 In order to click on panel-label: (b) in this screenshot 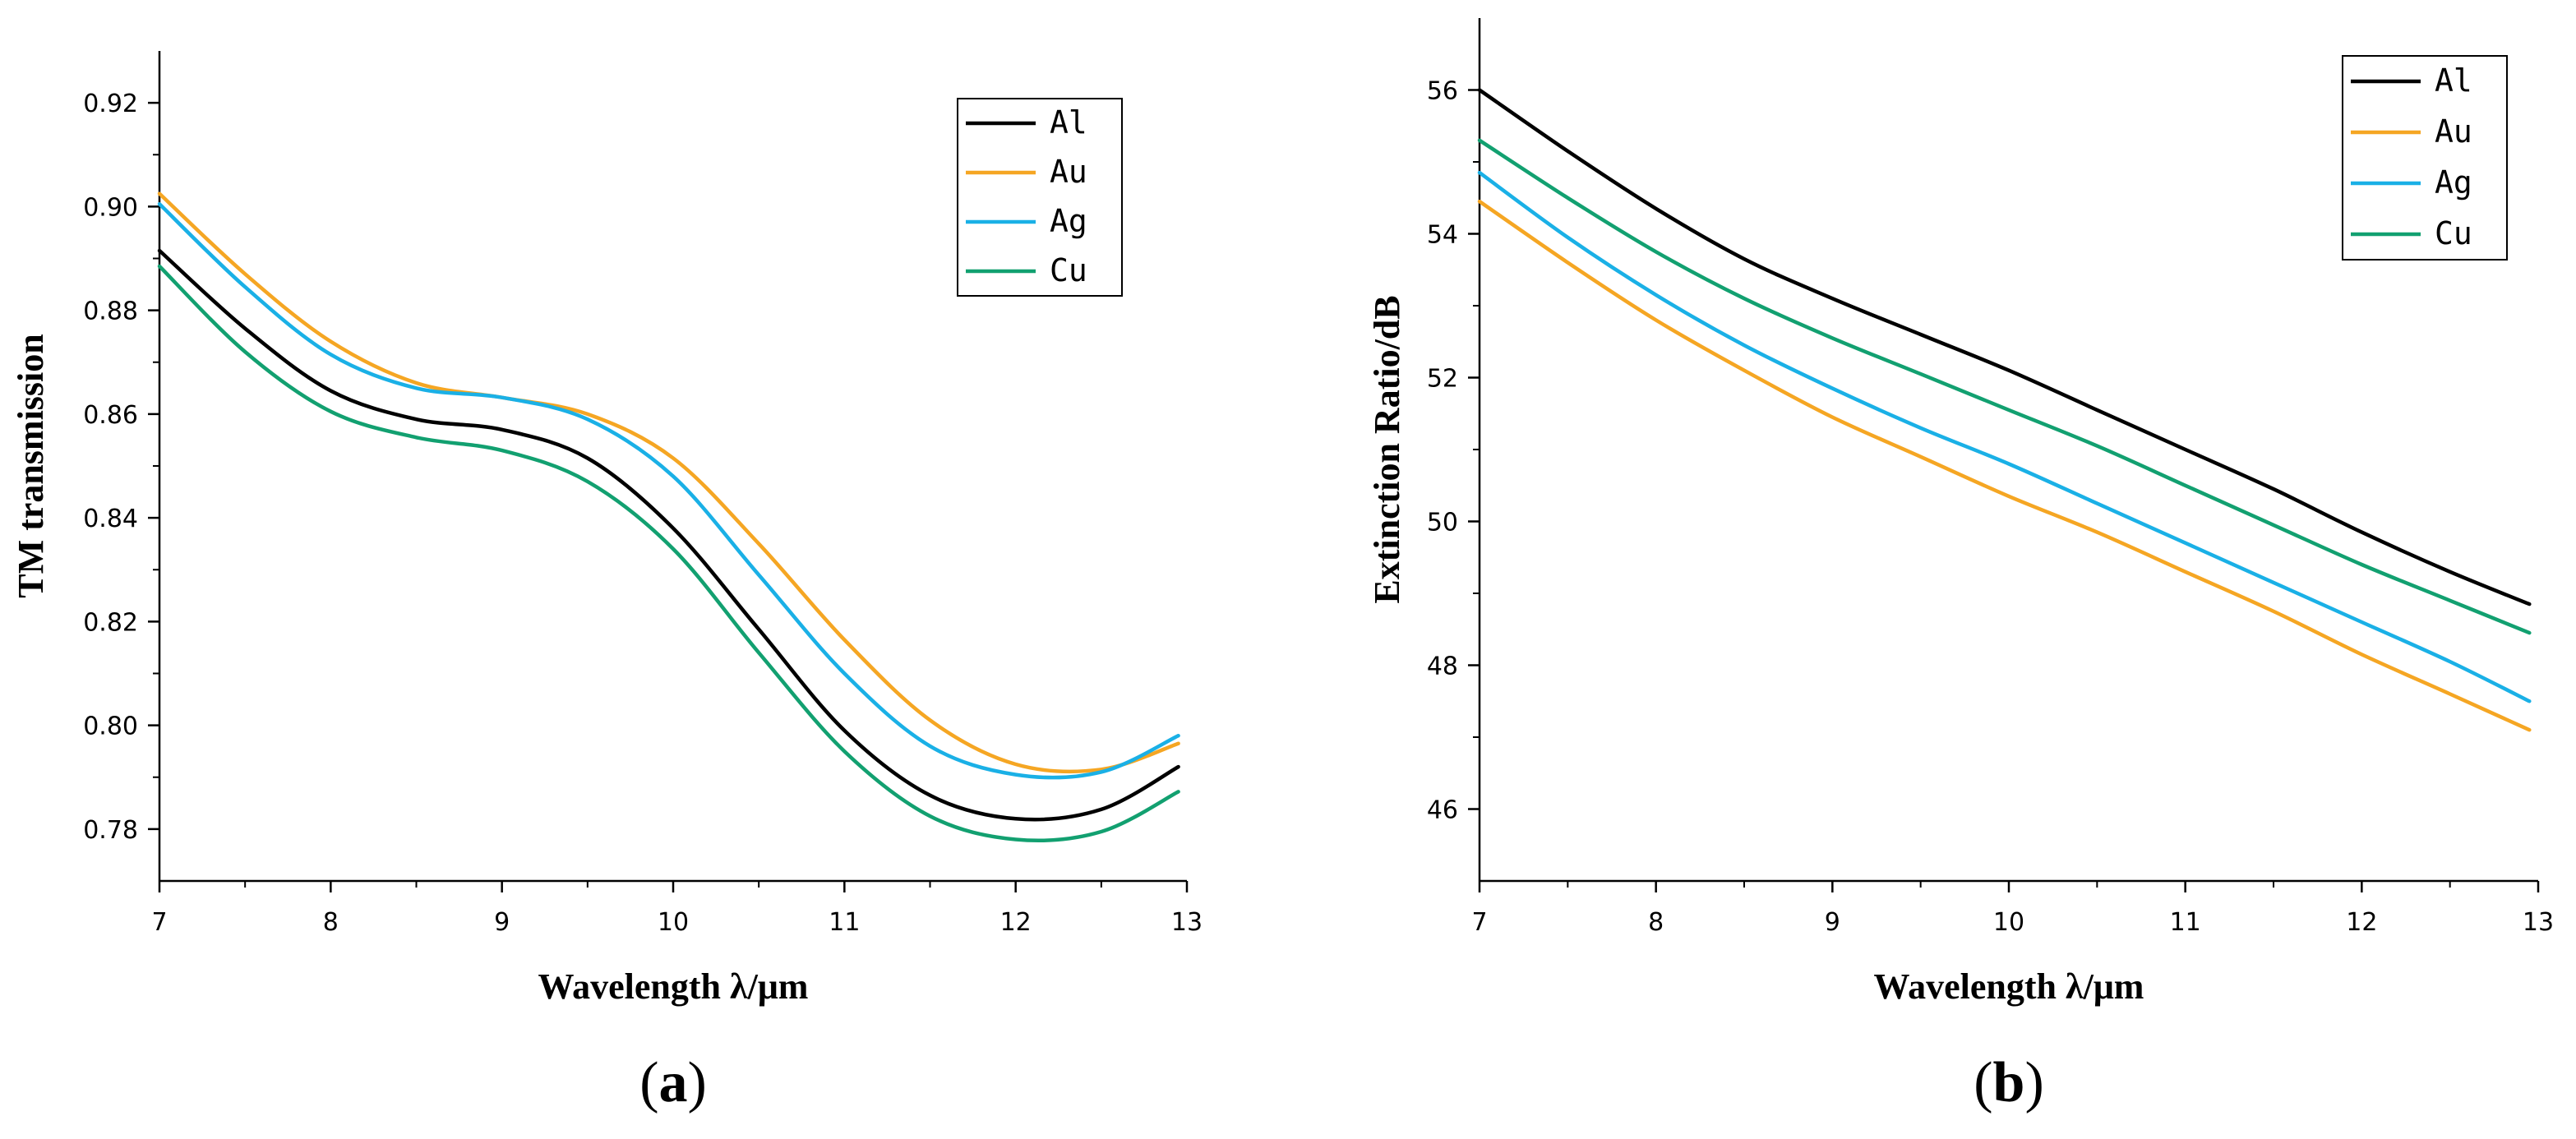, I will do `click(2009, 1082)`.